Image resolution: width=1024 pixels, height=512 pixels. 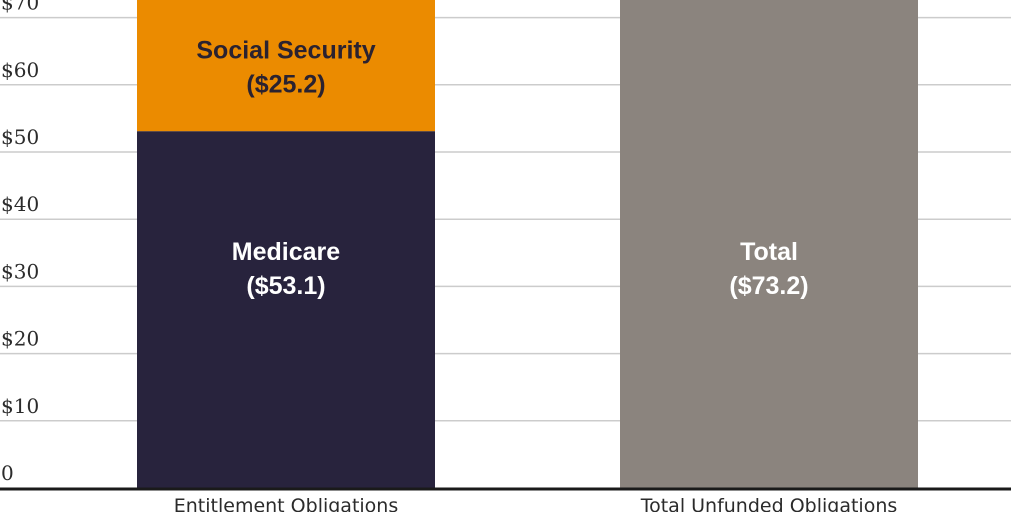 What do you see at coordinates (20, 137) in the screenshot?
I see `y-tick-label: $50` at bounding box center [20, 137].